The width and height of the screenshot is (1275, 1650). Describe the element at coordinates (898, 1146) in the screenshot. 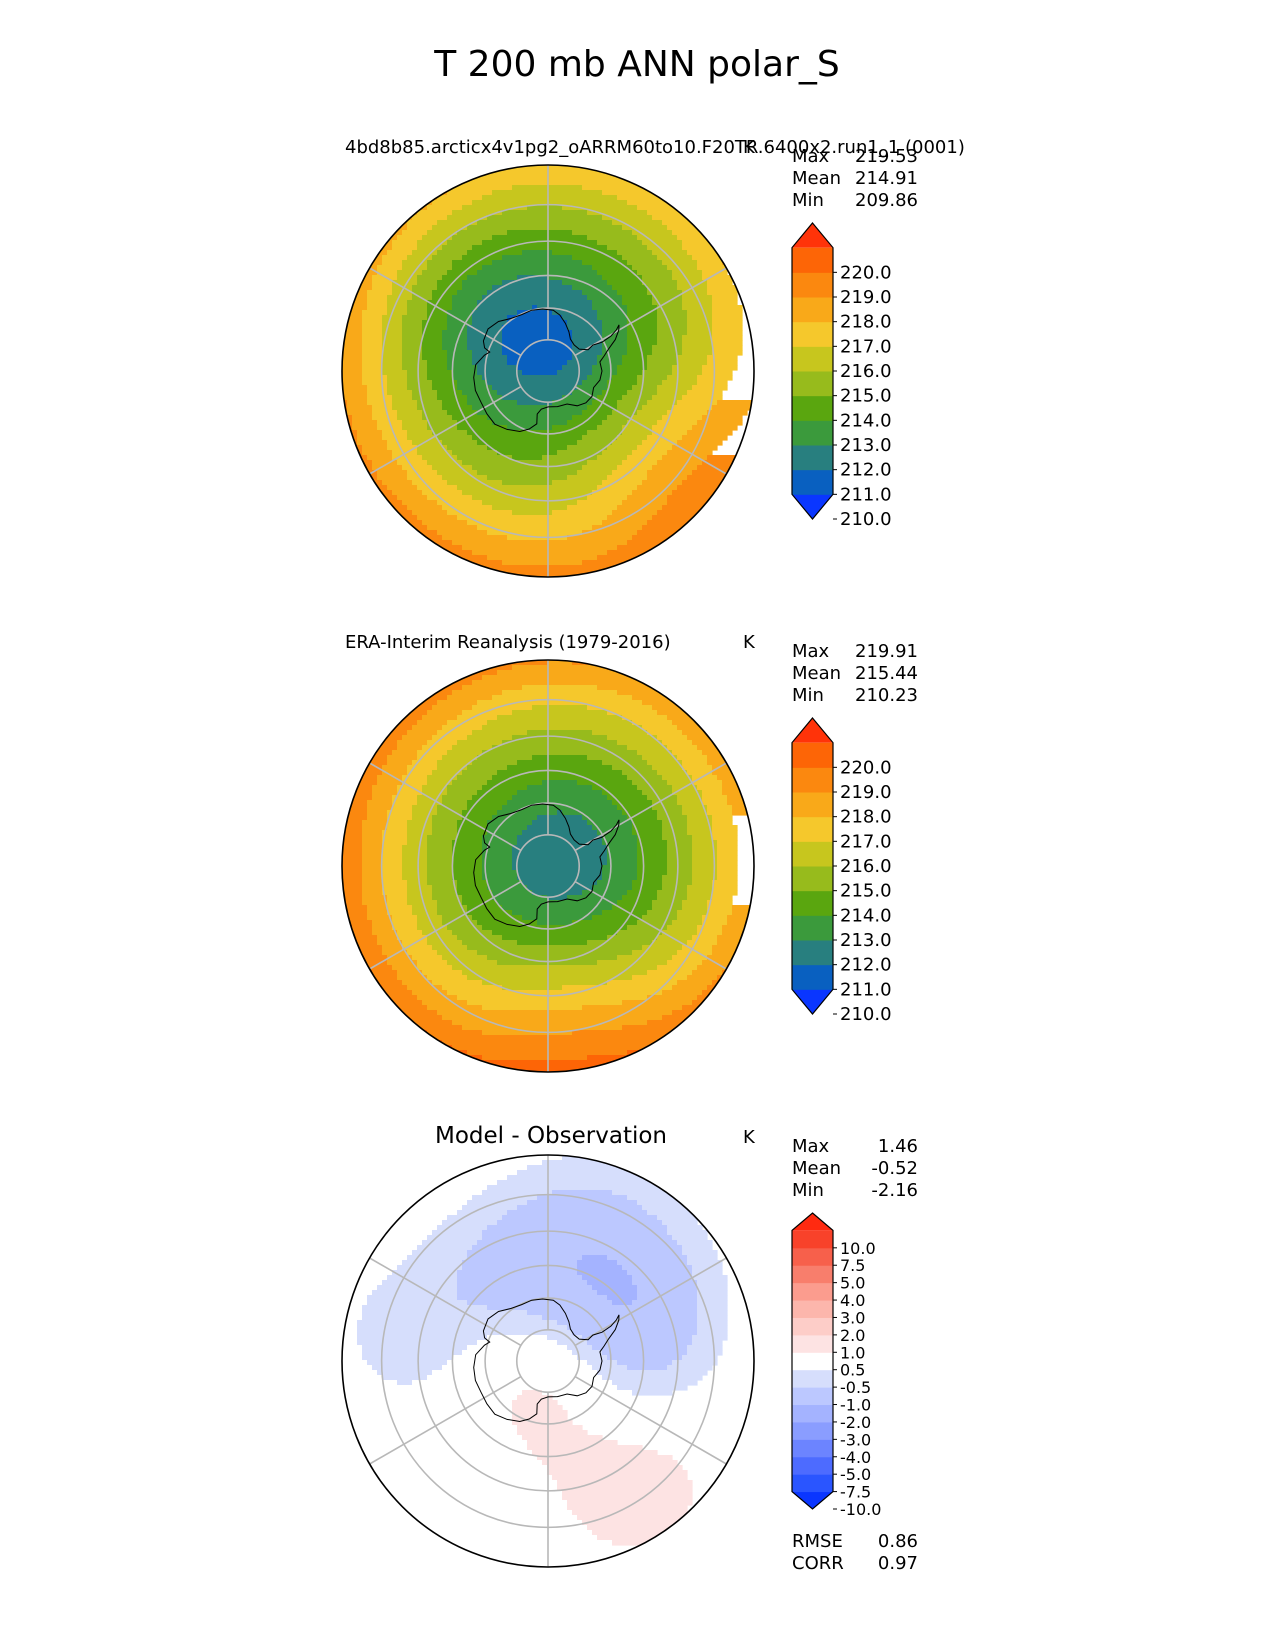

I see `stat-max-value: 1.46` at that location.